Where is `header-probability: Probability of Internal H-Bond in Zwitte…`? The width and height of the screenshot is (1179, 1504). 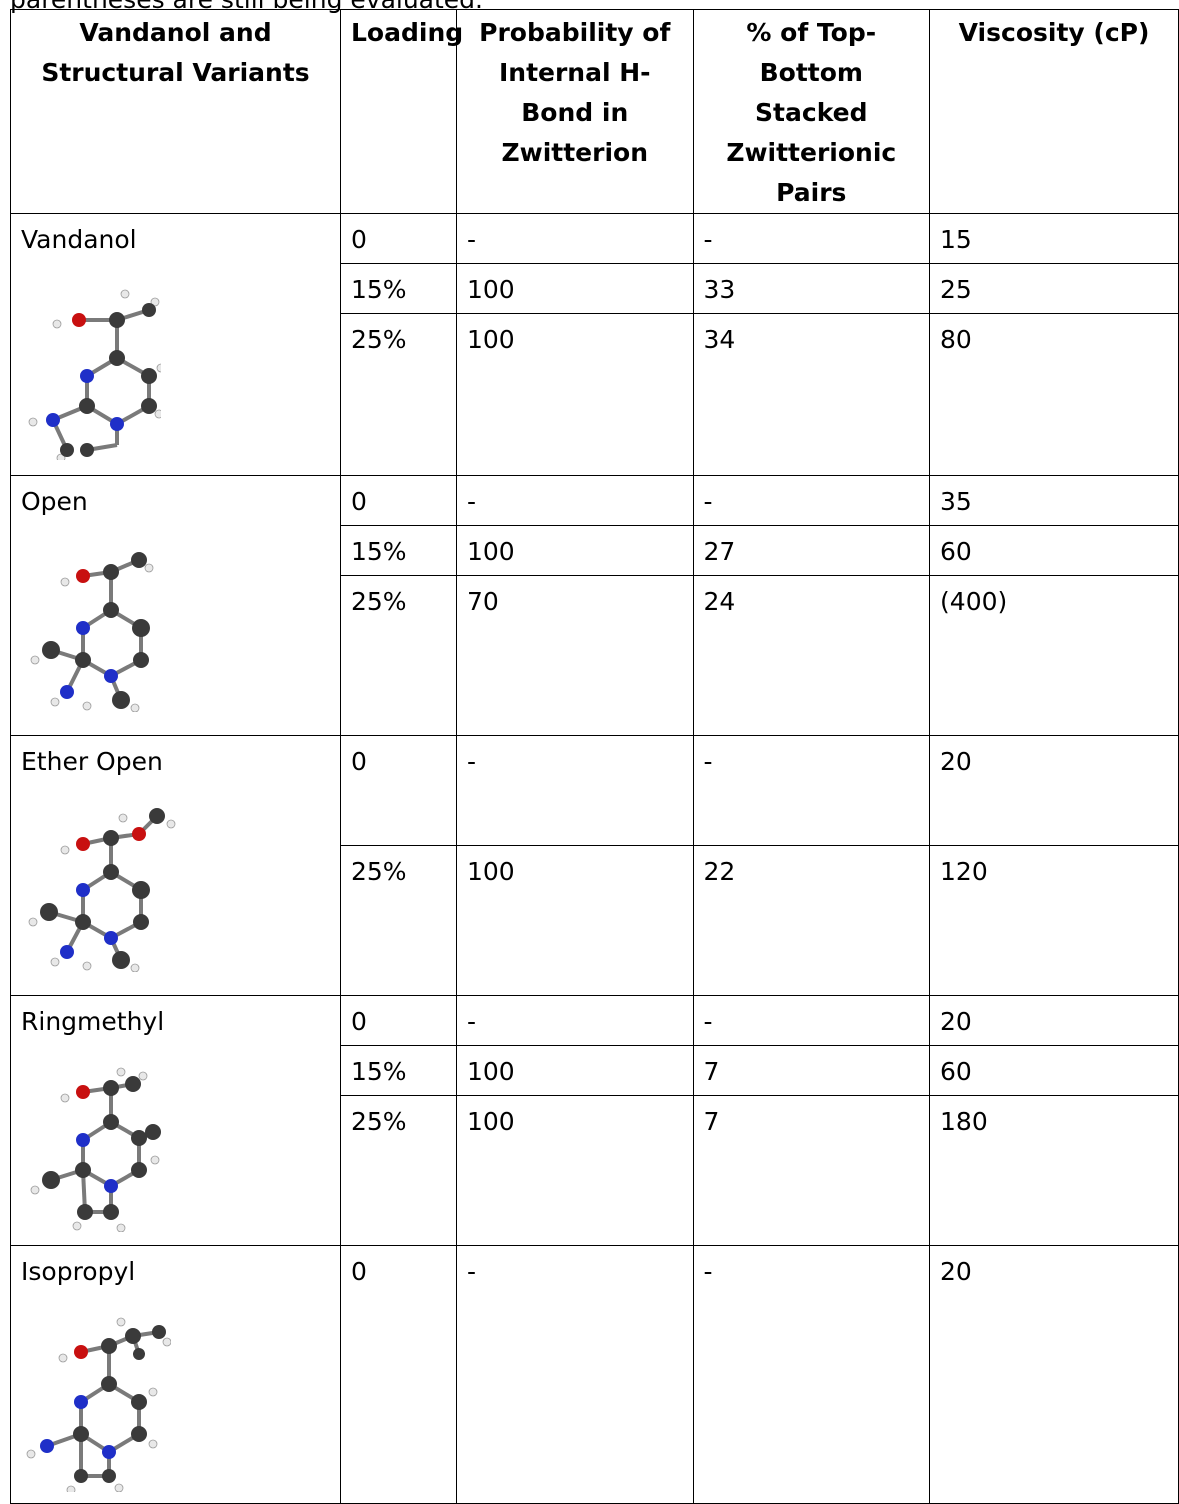 header-probability: Probability of Internal H-Bond in Zwitte… is located at coordinates (575, 111).